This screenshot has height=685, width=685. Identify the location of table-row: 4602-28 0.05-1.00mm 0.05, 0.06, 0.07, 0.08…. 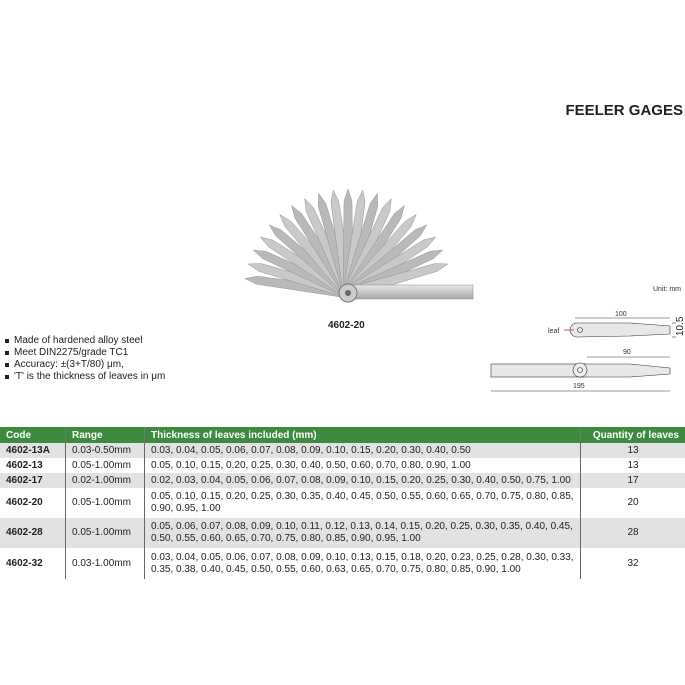
(342, 533).